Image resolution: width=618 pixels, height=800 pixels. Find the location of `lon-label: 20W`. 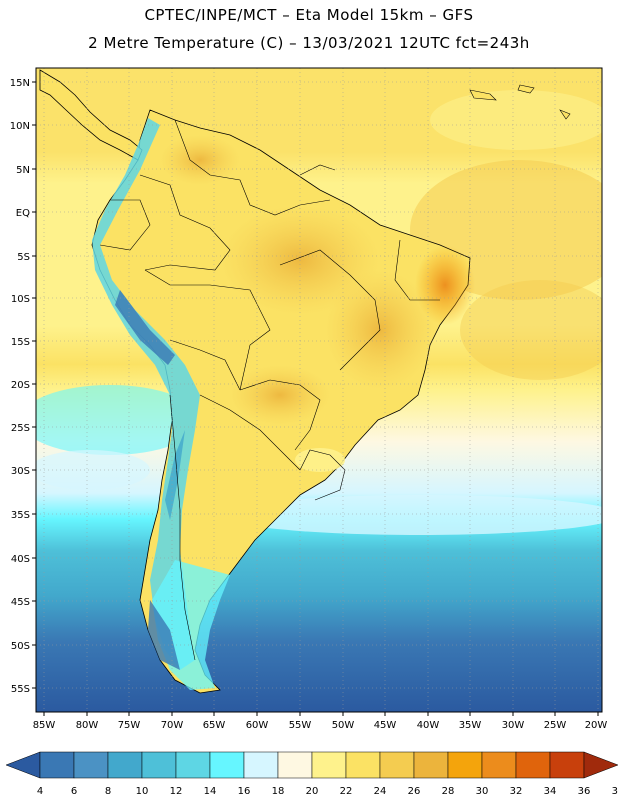

lon-label: 20W is located at coordinates (596, 725).